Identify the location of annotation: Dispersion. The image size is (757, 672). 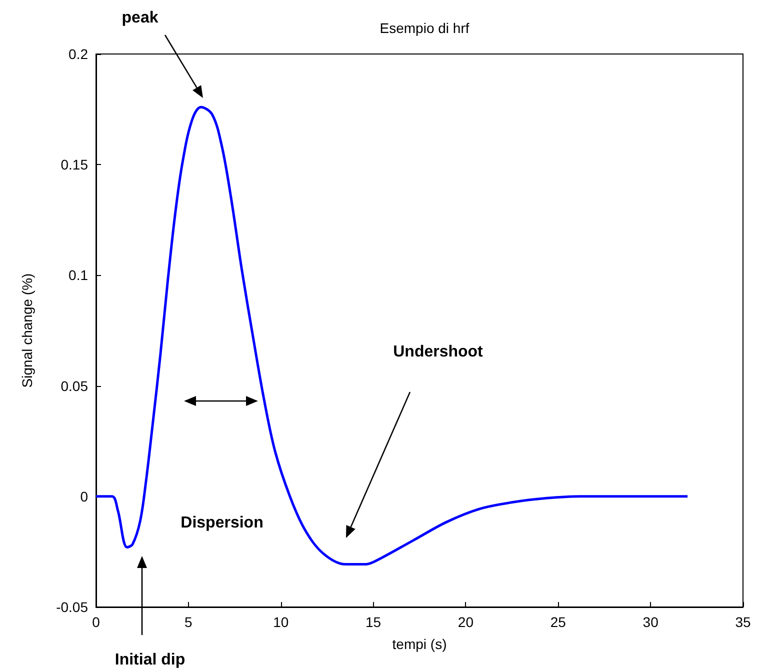
(222, 523).